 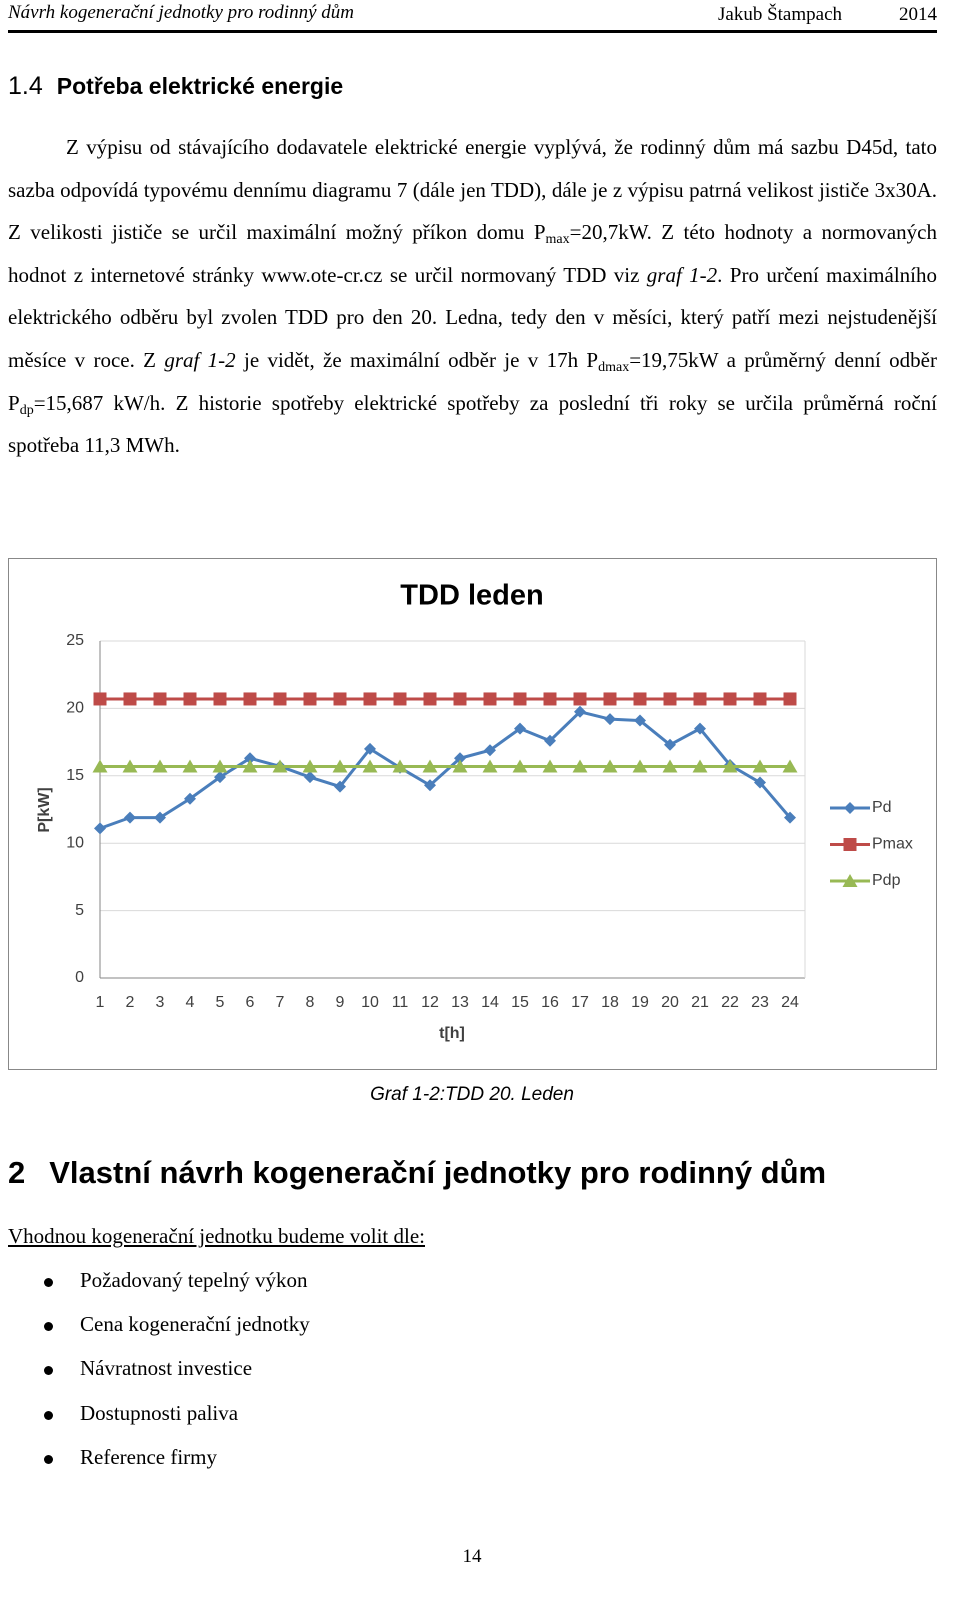 What do you see at coordinates (200, 86) in the screenshot?
I see `section-title: Potřeba elektrické energie` at bounding box center [200, 86].